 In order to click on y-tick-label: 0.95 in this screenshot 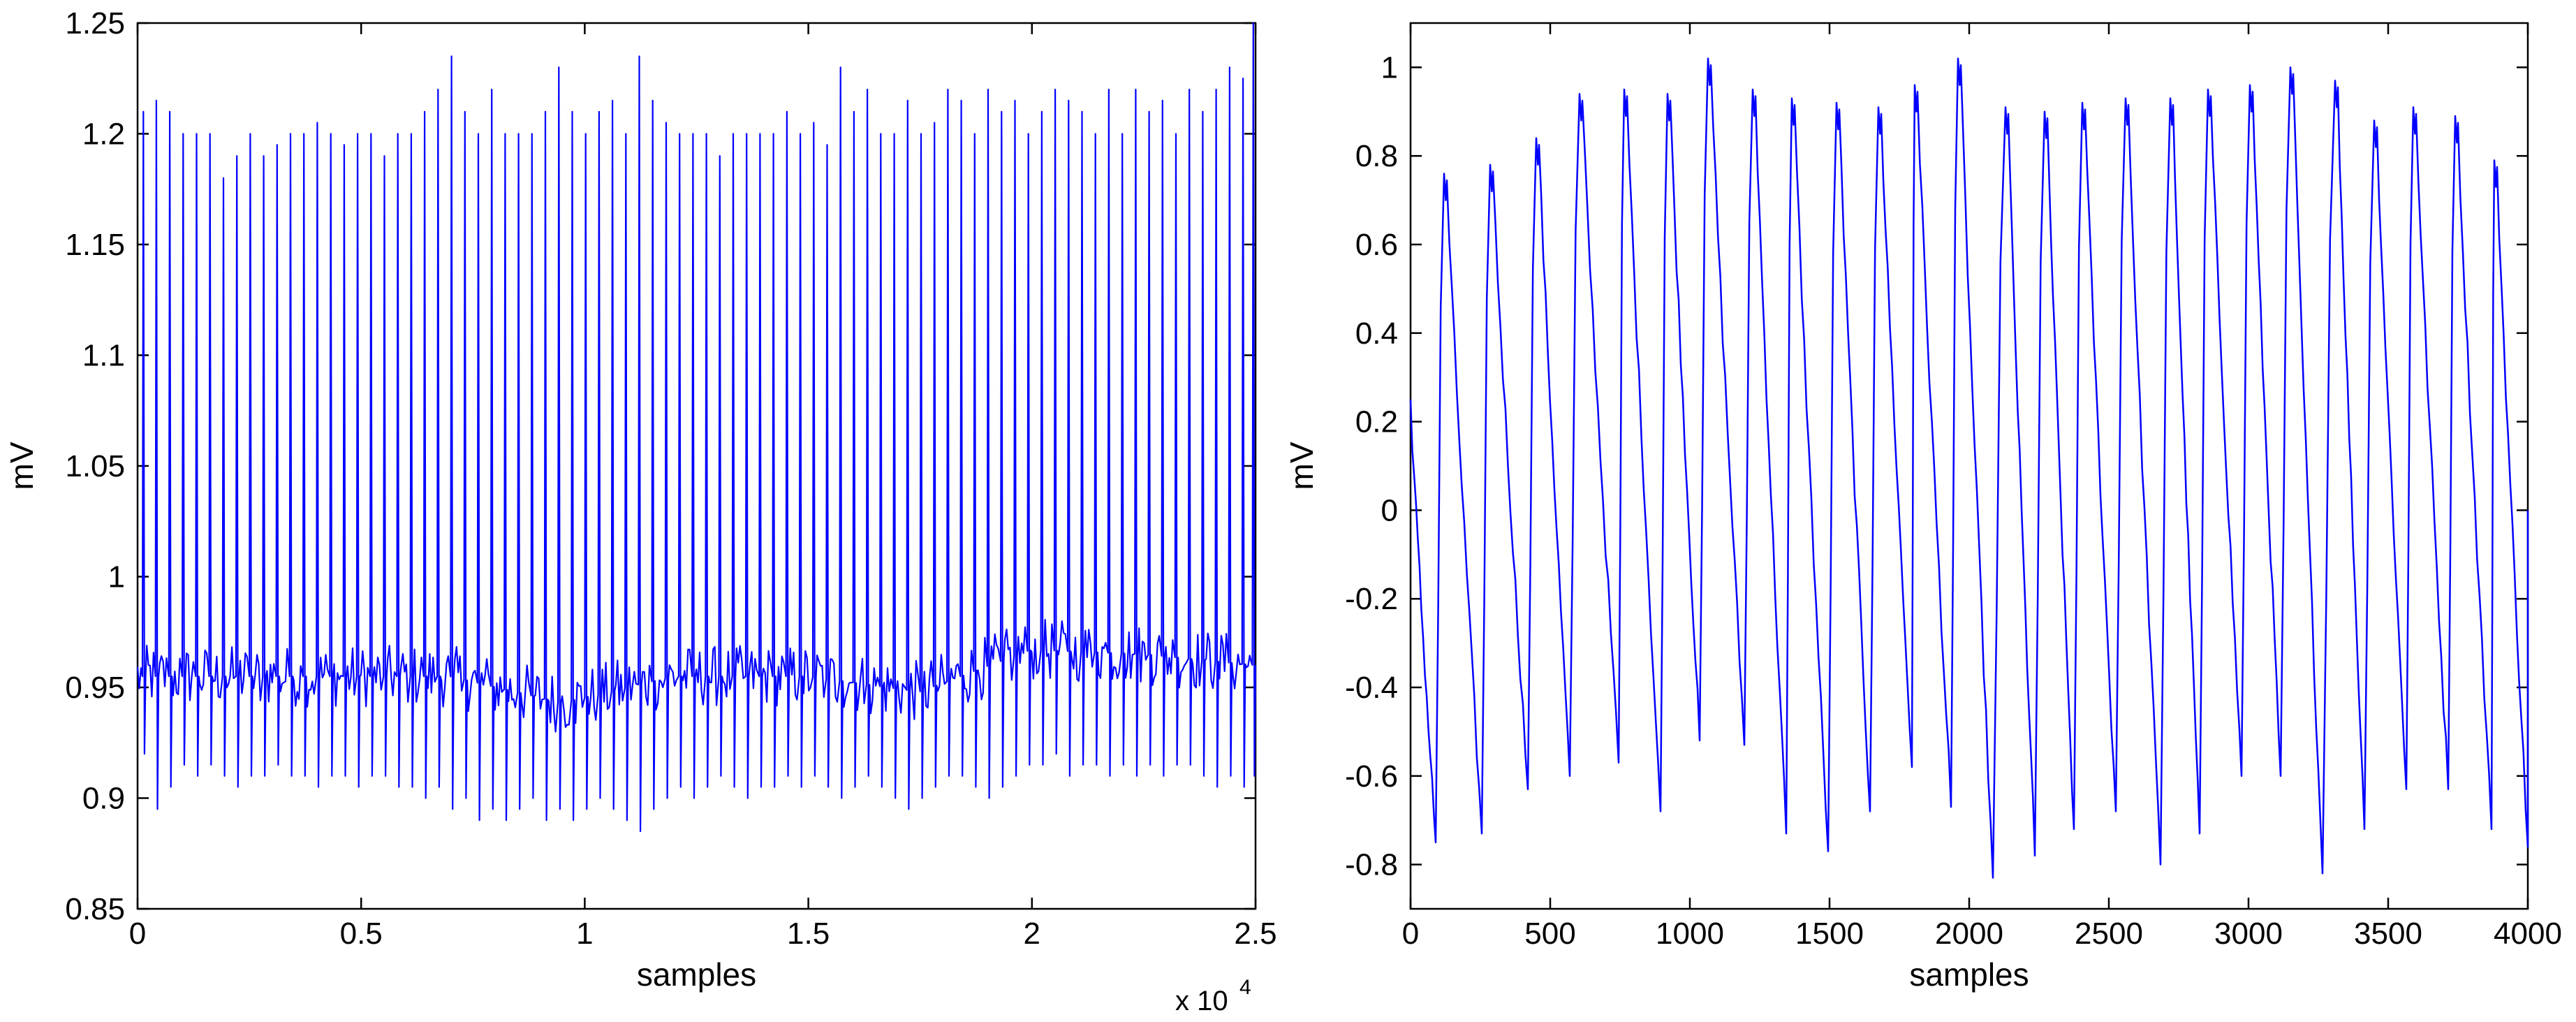, I will do `click(95, 688)`.